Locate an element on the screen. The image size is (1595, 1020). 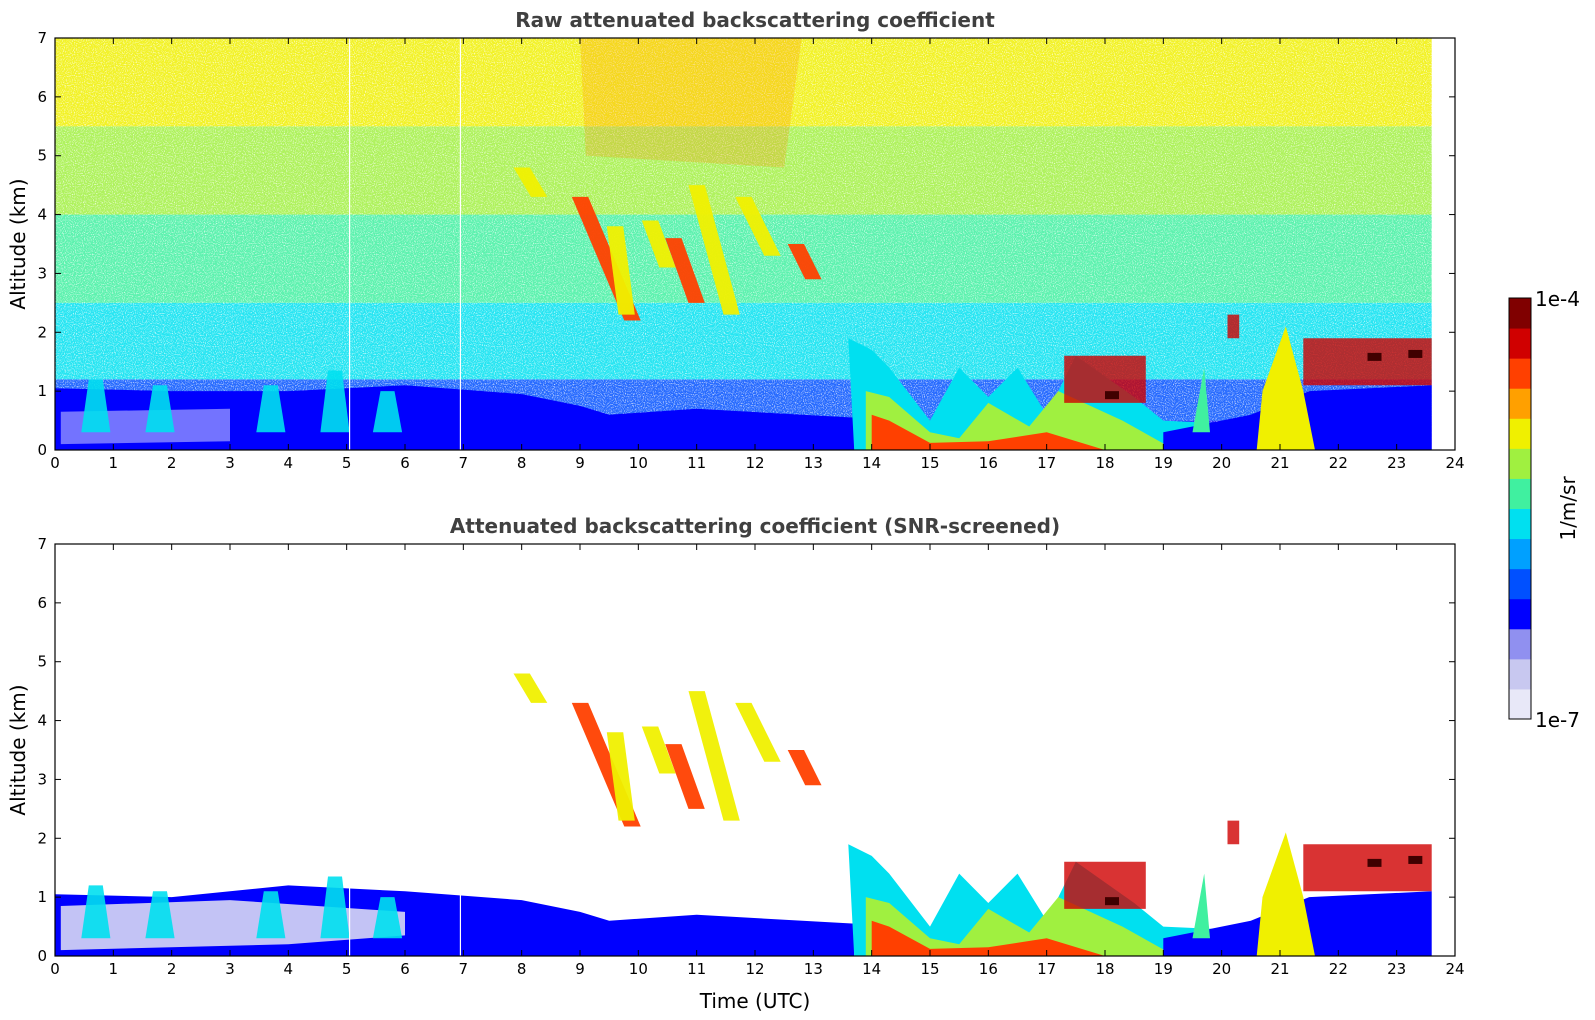
y-tick-label: 0 is located at coordinates (42, 956).